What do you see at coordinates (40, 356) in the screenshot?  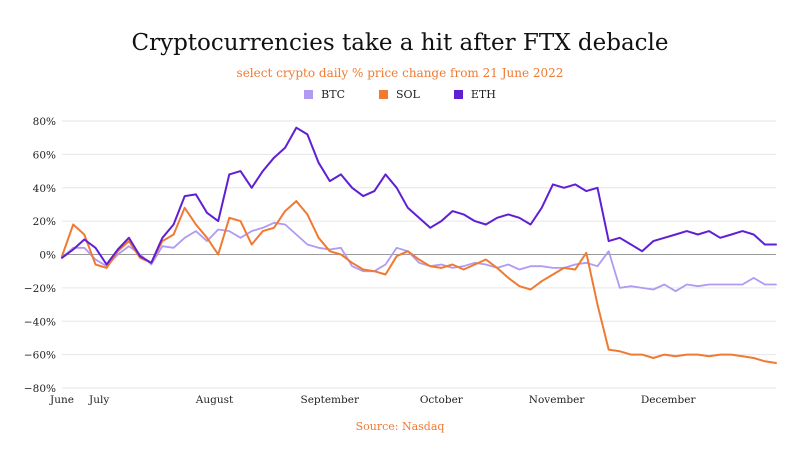 I see `y-tick-label: −60%` at bounding box center [40, 356].